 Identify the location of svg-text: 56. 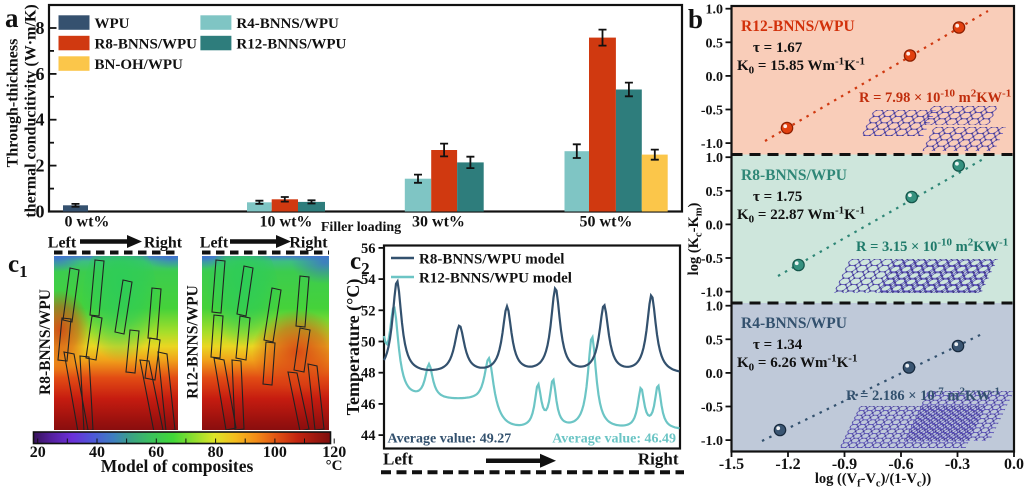
(368, 249).